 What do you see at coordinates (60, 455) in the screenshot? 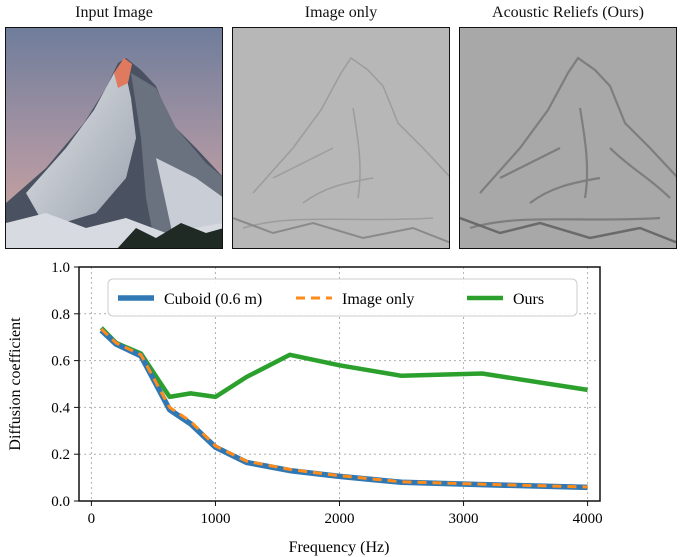
I see `y-tick-label: 0.2` at bounding box center [60, 455].